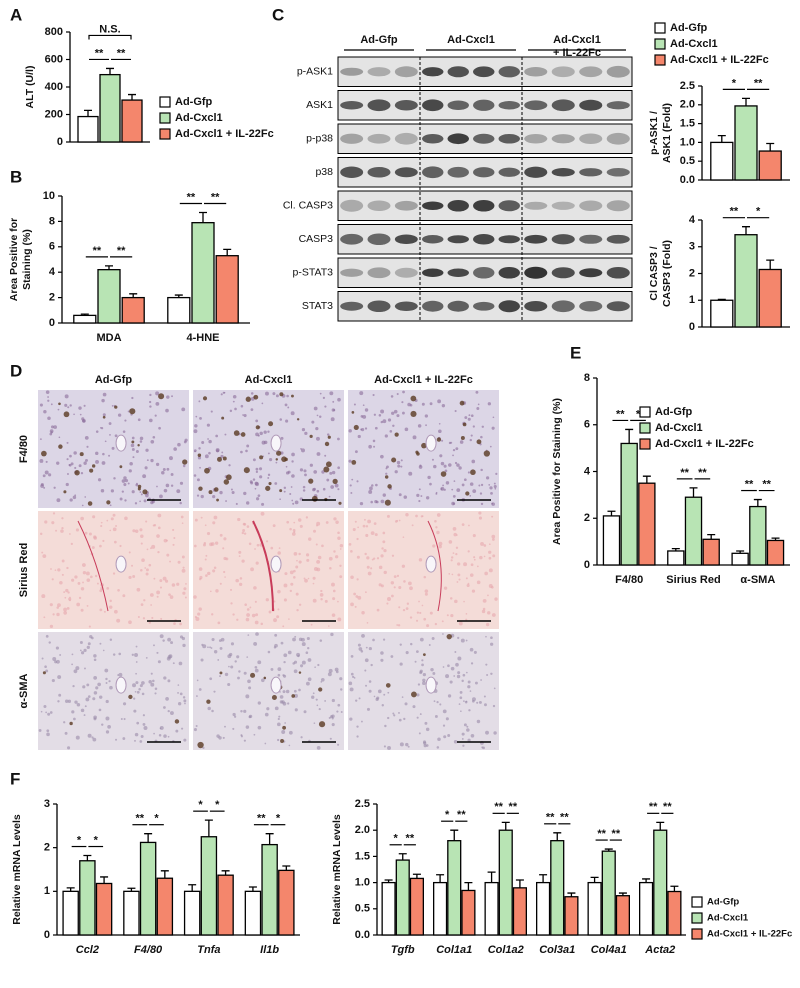 The height and width of the screenshot is (988, 800). I want to click on y-axis-label: Area Positive for, so click(14, 259).